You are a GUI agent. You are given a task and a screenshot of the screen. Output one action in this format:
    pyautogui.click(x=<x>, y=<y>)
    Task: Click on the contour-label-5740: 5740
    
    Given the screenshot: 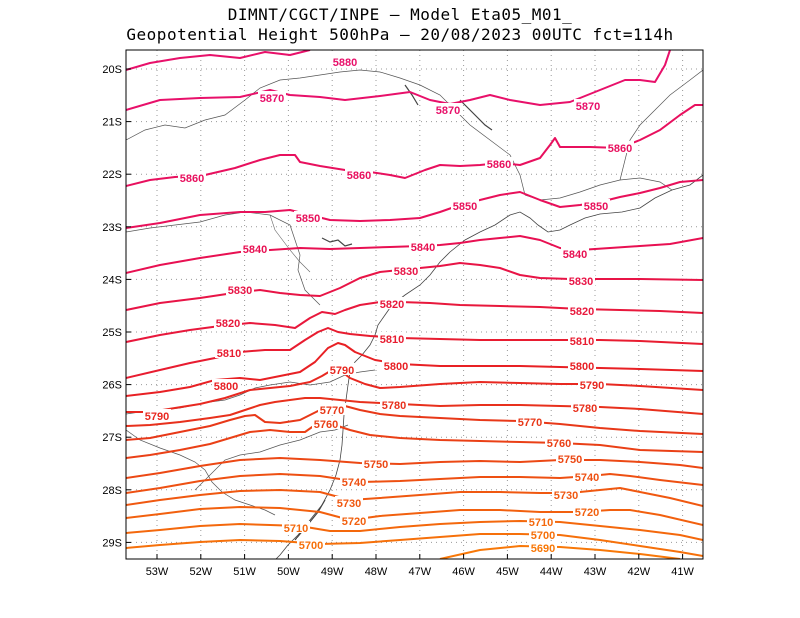 What is the action you would take?
    pyautogui.click(x=587, y=478)
    